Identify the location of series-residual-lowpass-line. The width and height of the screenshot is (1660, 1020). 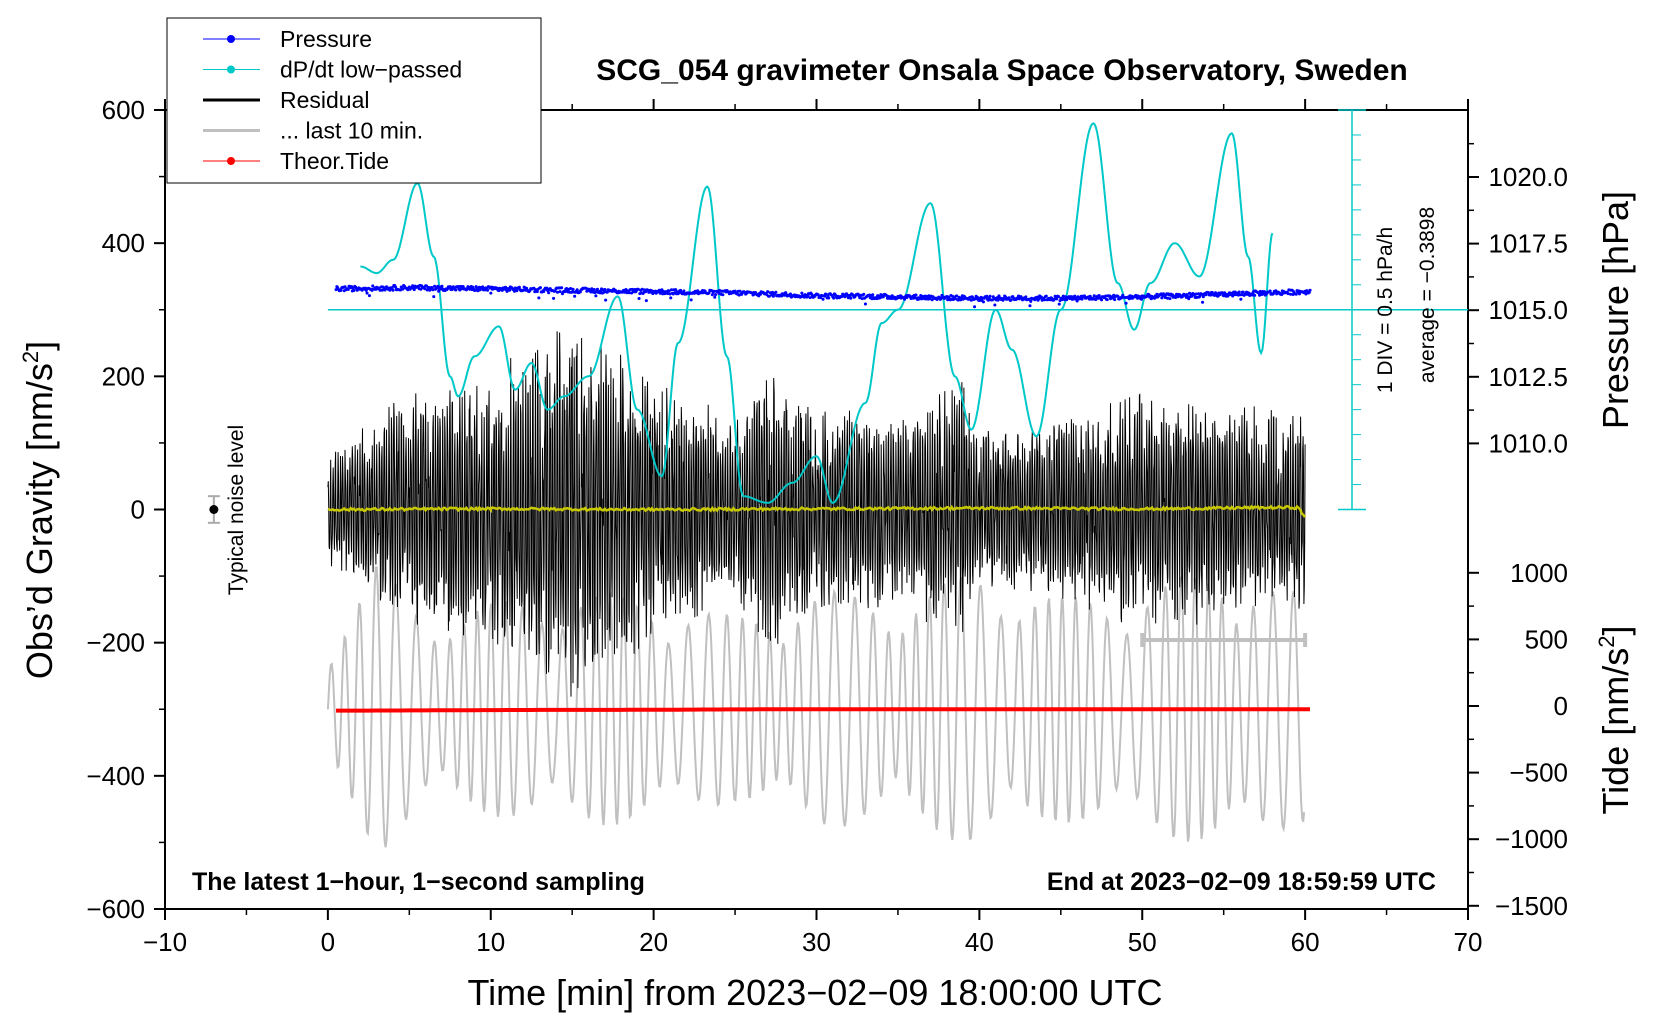
(817, 511).